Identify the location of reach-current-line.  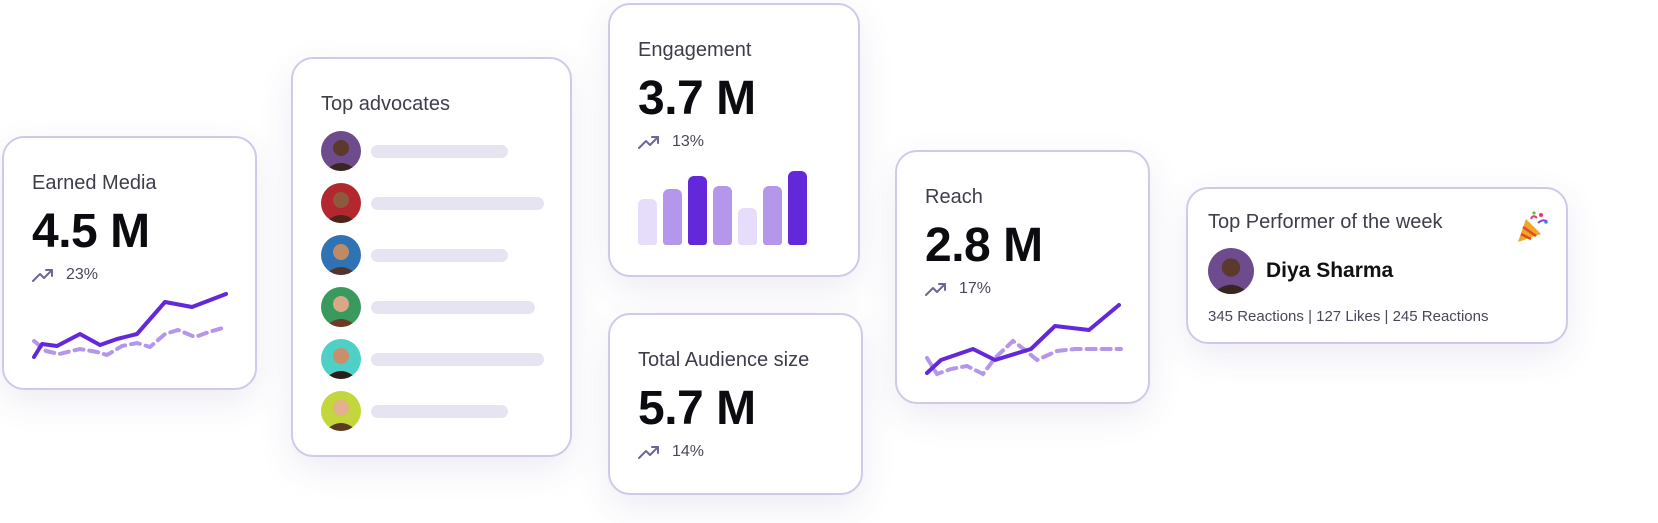
(1023, 339).